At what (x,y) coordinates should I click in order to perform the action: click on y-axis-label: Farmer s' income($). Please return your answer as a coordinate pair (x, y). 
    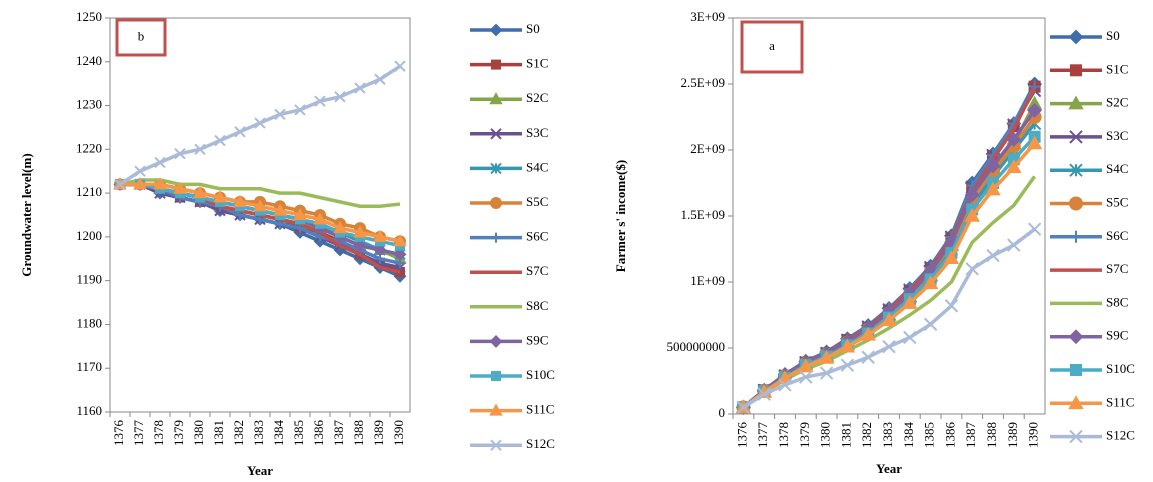
    Looking at the image, I should click on (620, 216).